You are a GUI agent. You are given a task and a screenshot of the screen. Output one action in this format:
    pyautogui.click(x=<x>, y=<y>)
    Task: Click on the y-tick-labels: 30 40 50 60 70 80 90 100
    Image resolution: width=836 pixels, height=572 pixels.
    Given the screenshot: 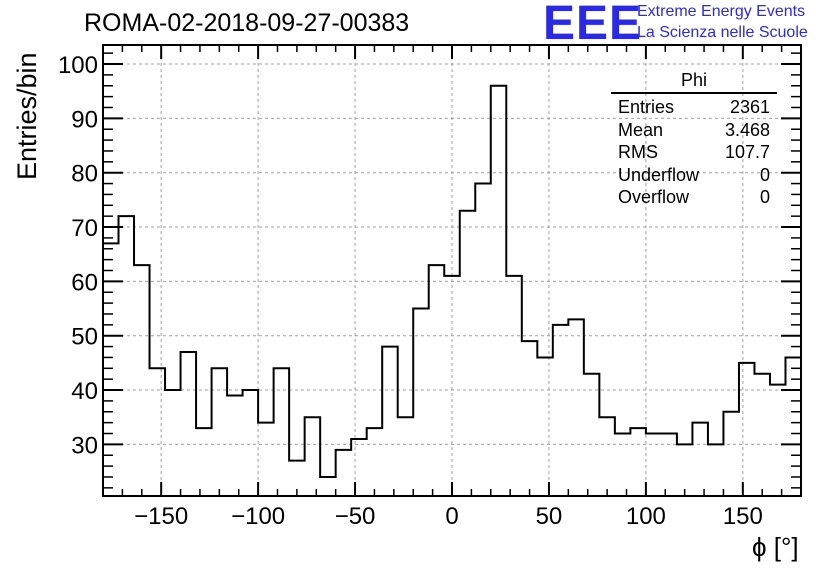 What is the action you would take?
    pyautogui.click(x=78, y=255)
    